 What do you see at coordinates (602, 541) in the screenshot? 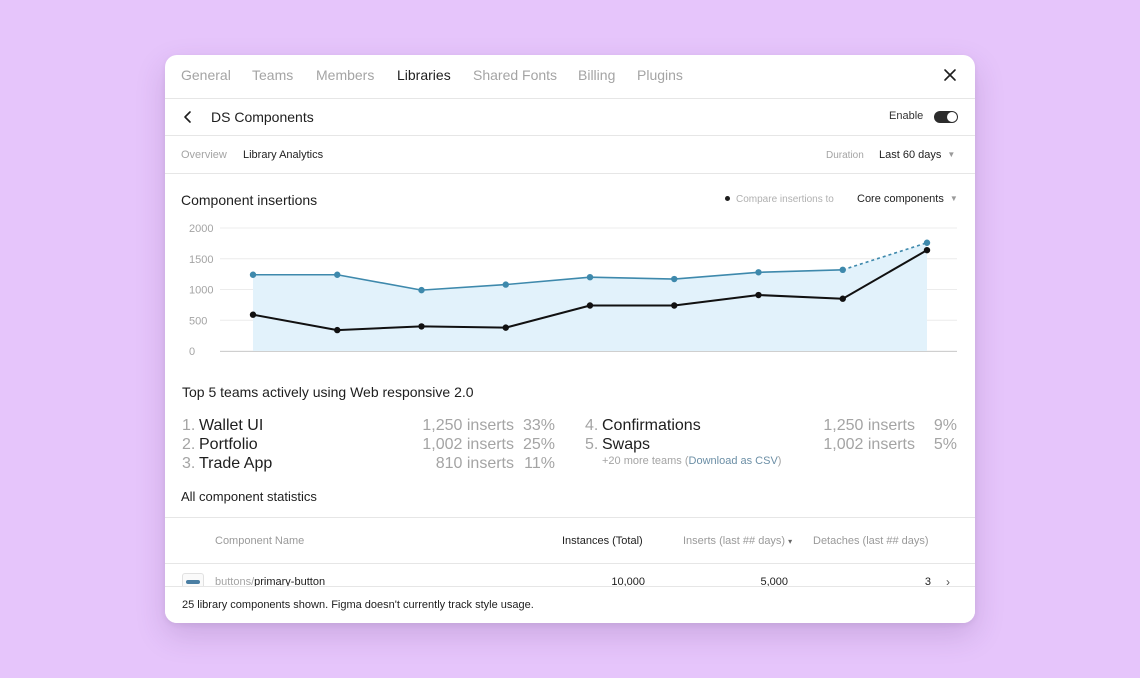
I see `col-instances: Instances (Total)` at bounding box center [602, 541].